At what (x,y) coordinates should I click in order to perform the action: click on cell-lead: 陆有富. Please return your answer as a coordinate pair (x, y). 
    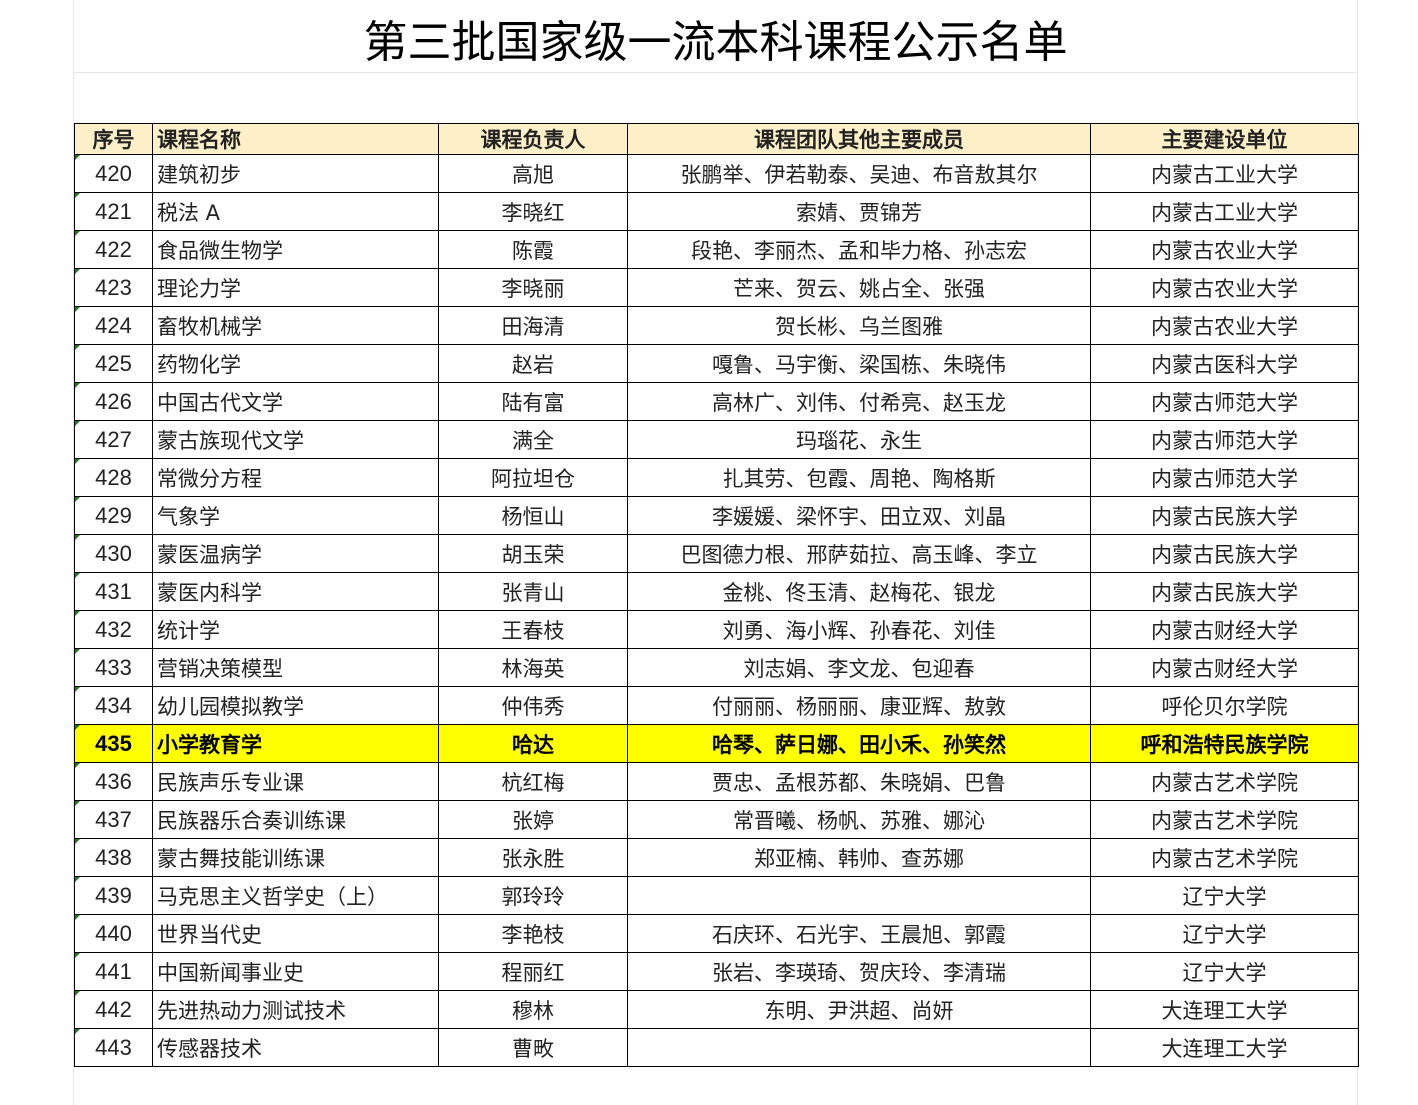
    Looking at the image, I should click on (533, 401).